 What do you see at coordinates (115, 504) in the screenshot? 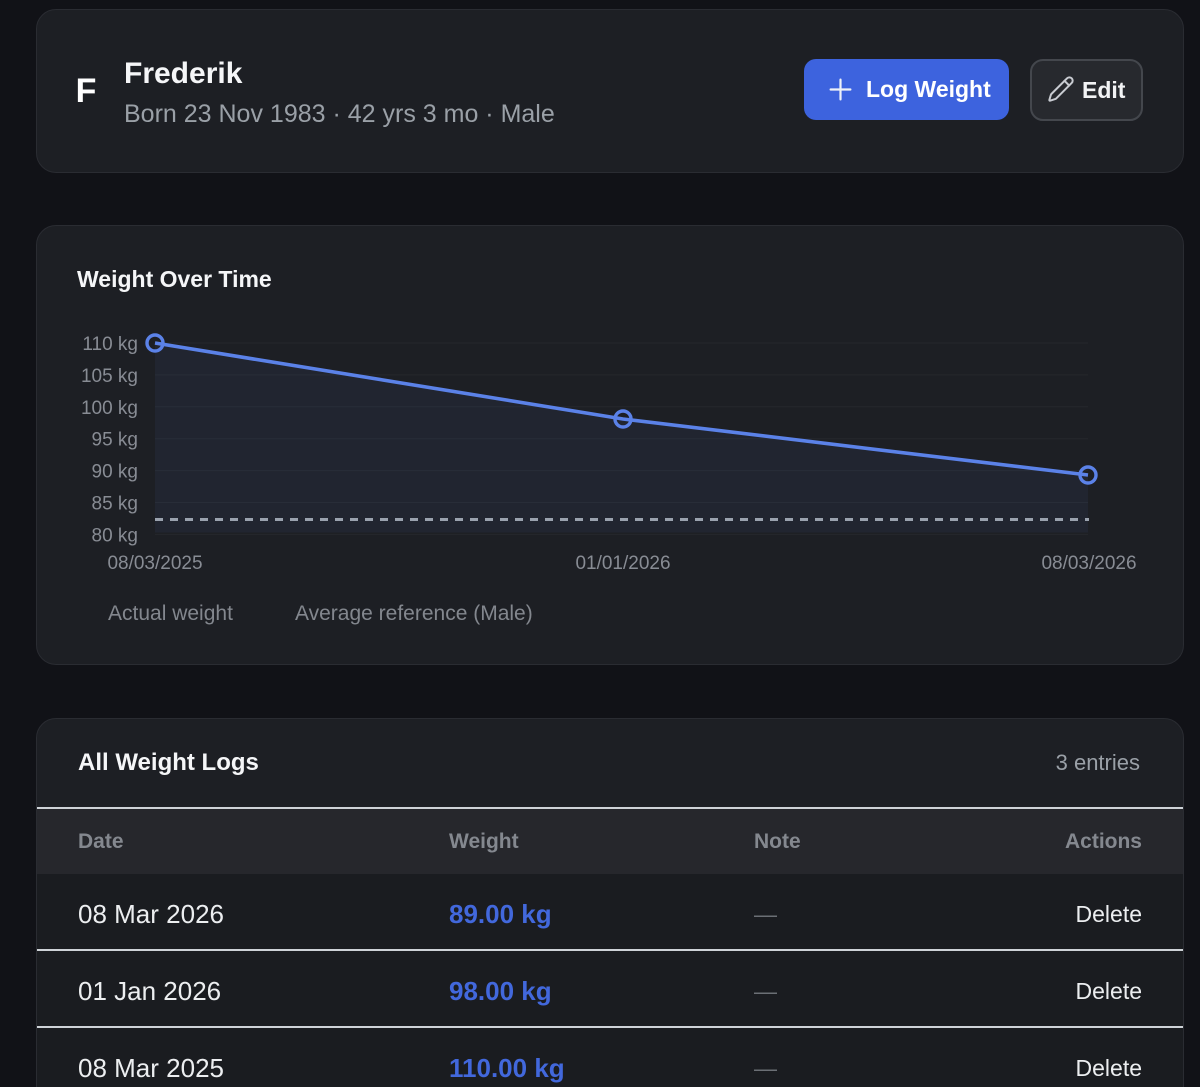
I see `svg-text: 85 kg` at bounding box center [115, 504].